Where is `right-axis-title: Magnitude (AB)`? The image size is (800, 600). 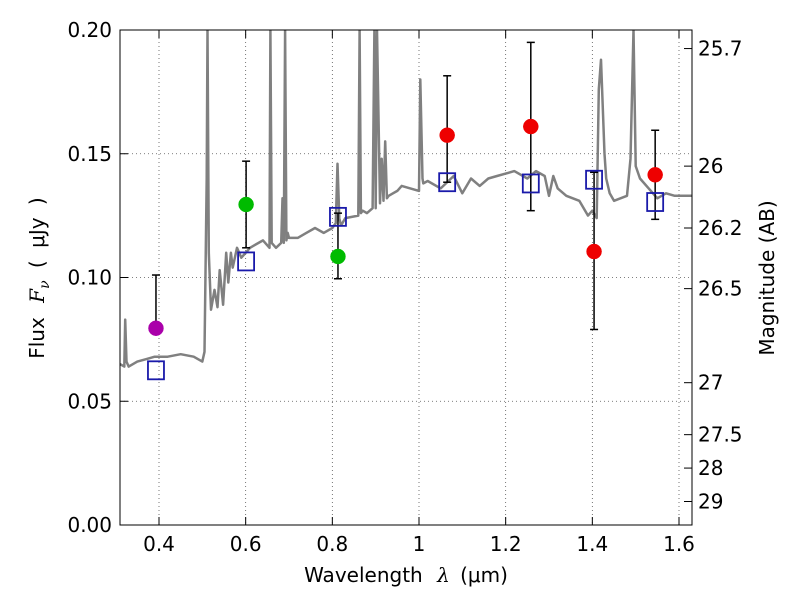 right-axis-title: Magnitude (AB) is located at coordinates (767, 277).